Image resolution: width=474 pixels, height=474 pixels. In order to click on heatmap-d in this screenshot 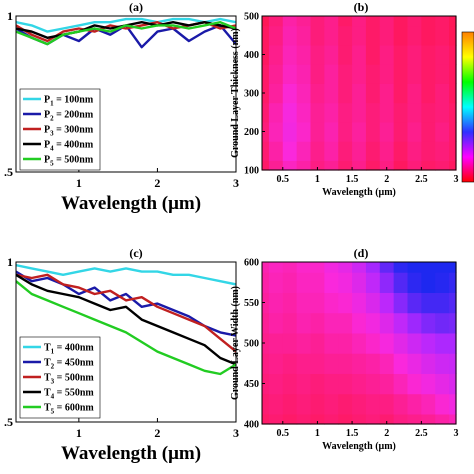, I will do `click(359, 343)`.